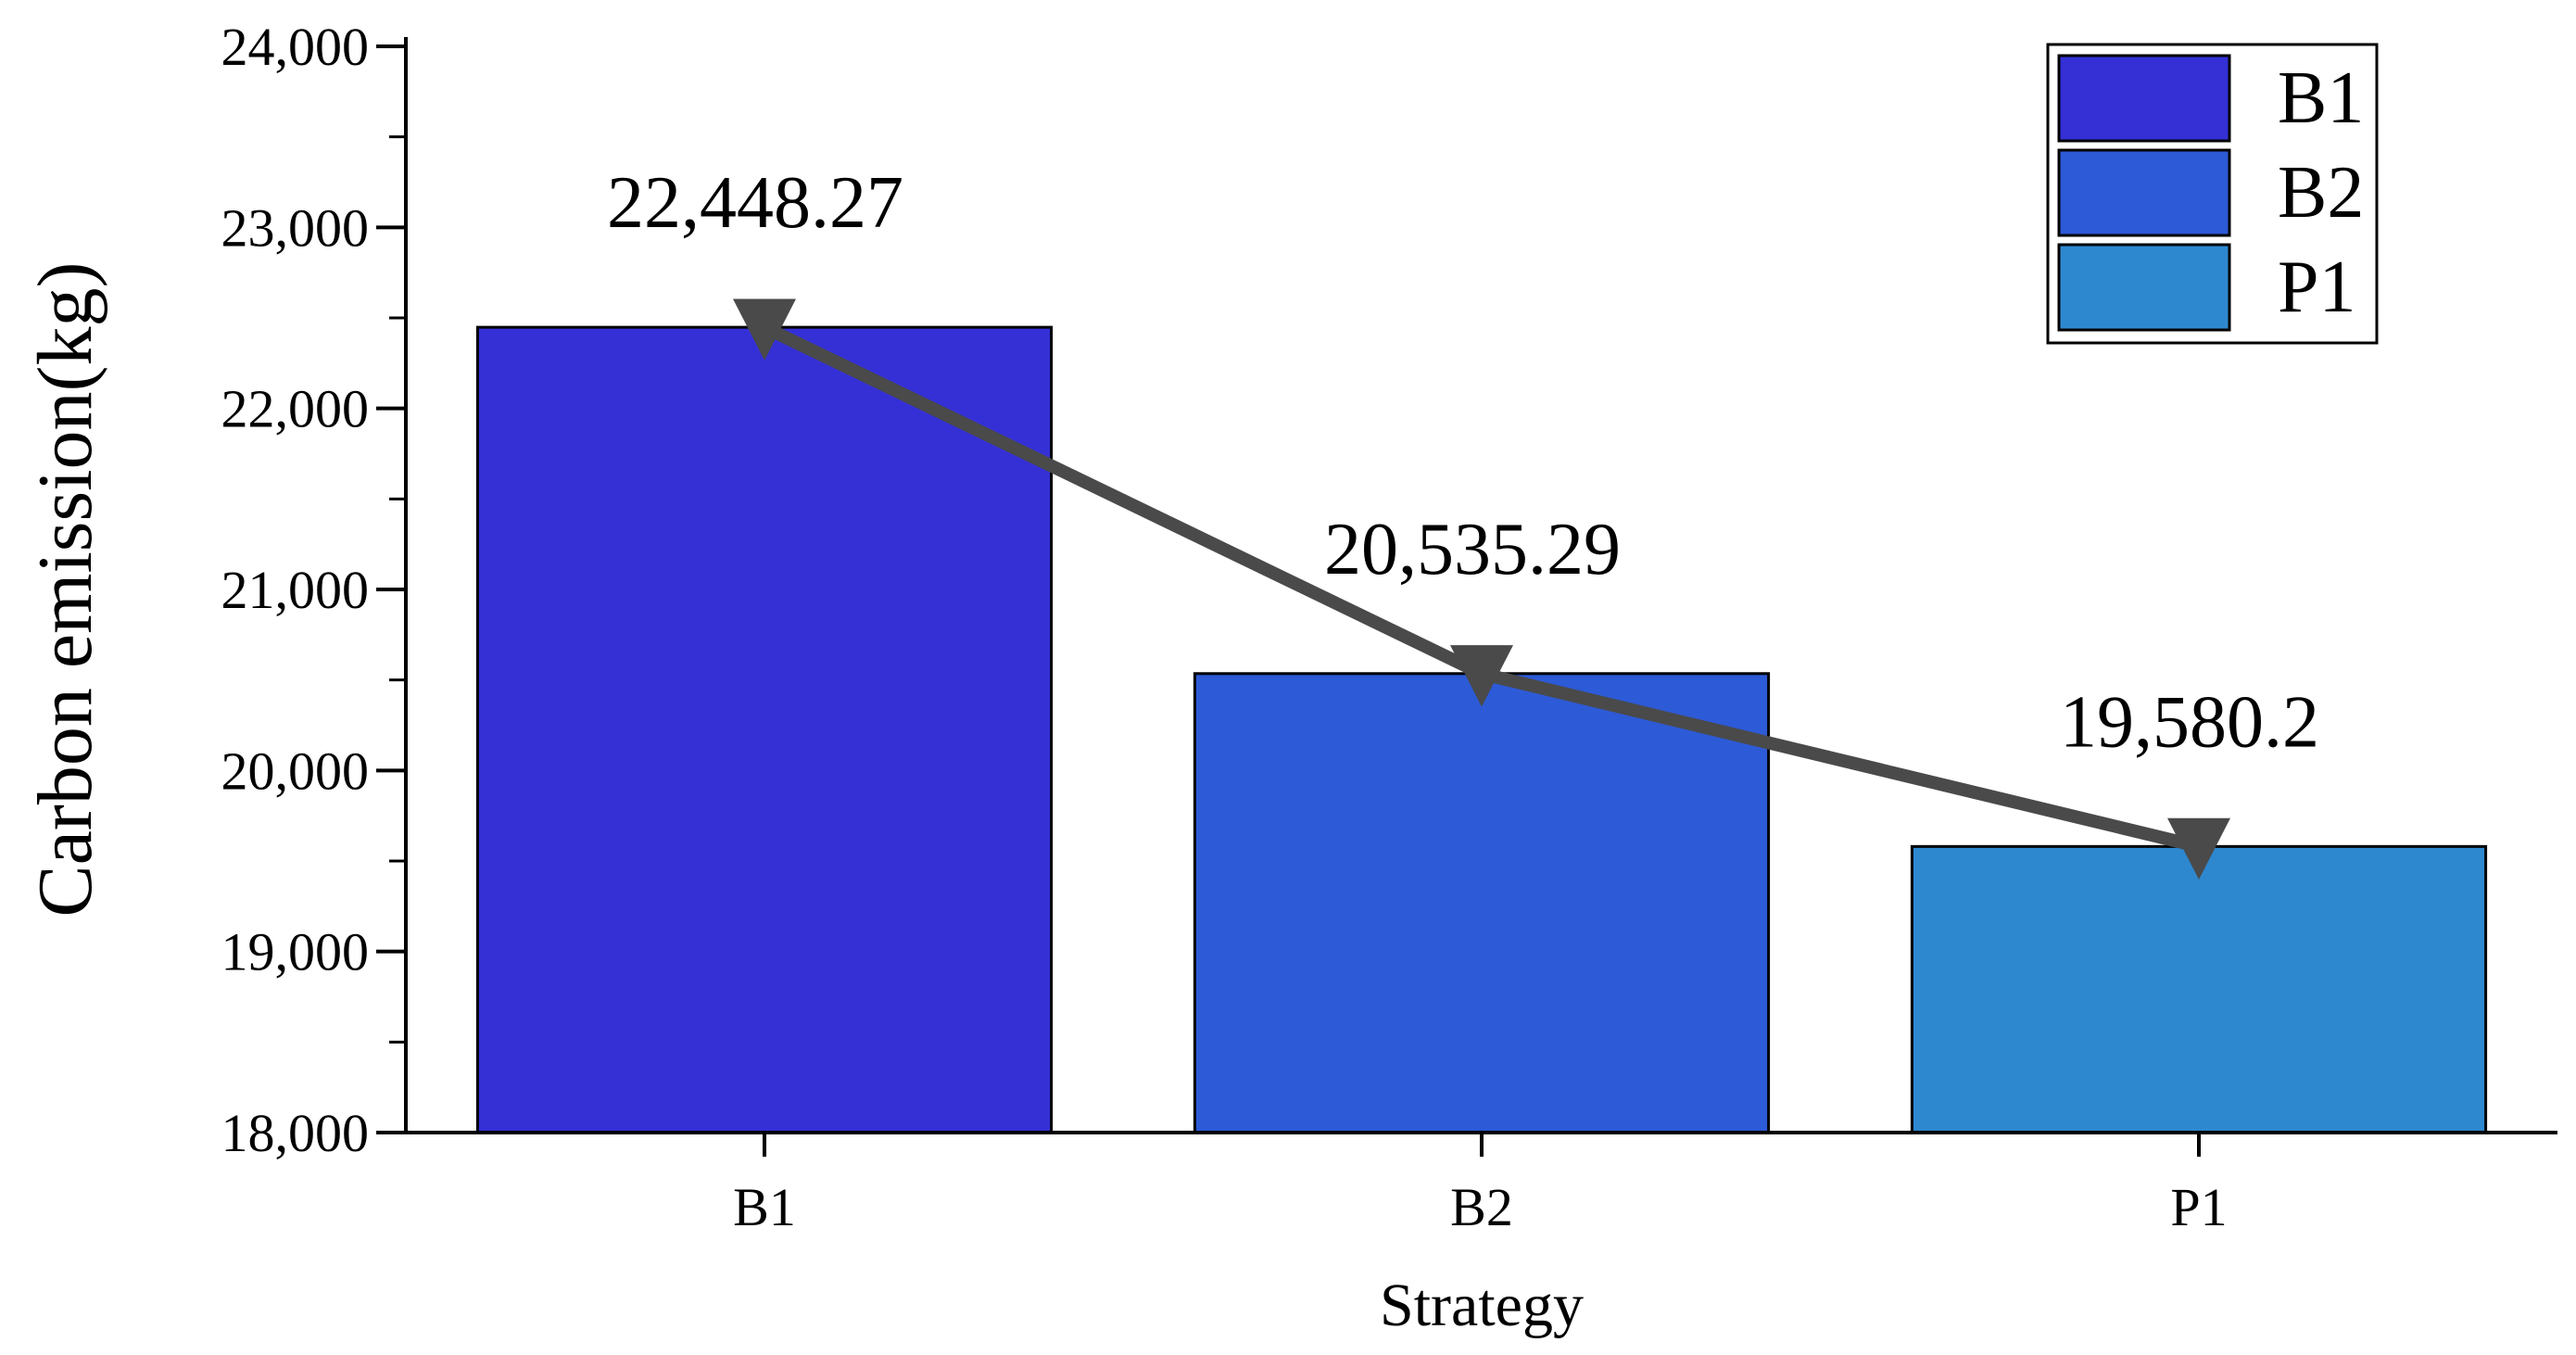  Describe the element at coordinates (295, 771) in the screenshot. I see `y-tick-label: 20,000` at that location.